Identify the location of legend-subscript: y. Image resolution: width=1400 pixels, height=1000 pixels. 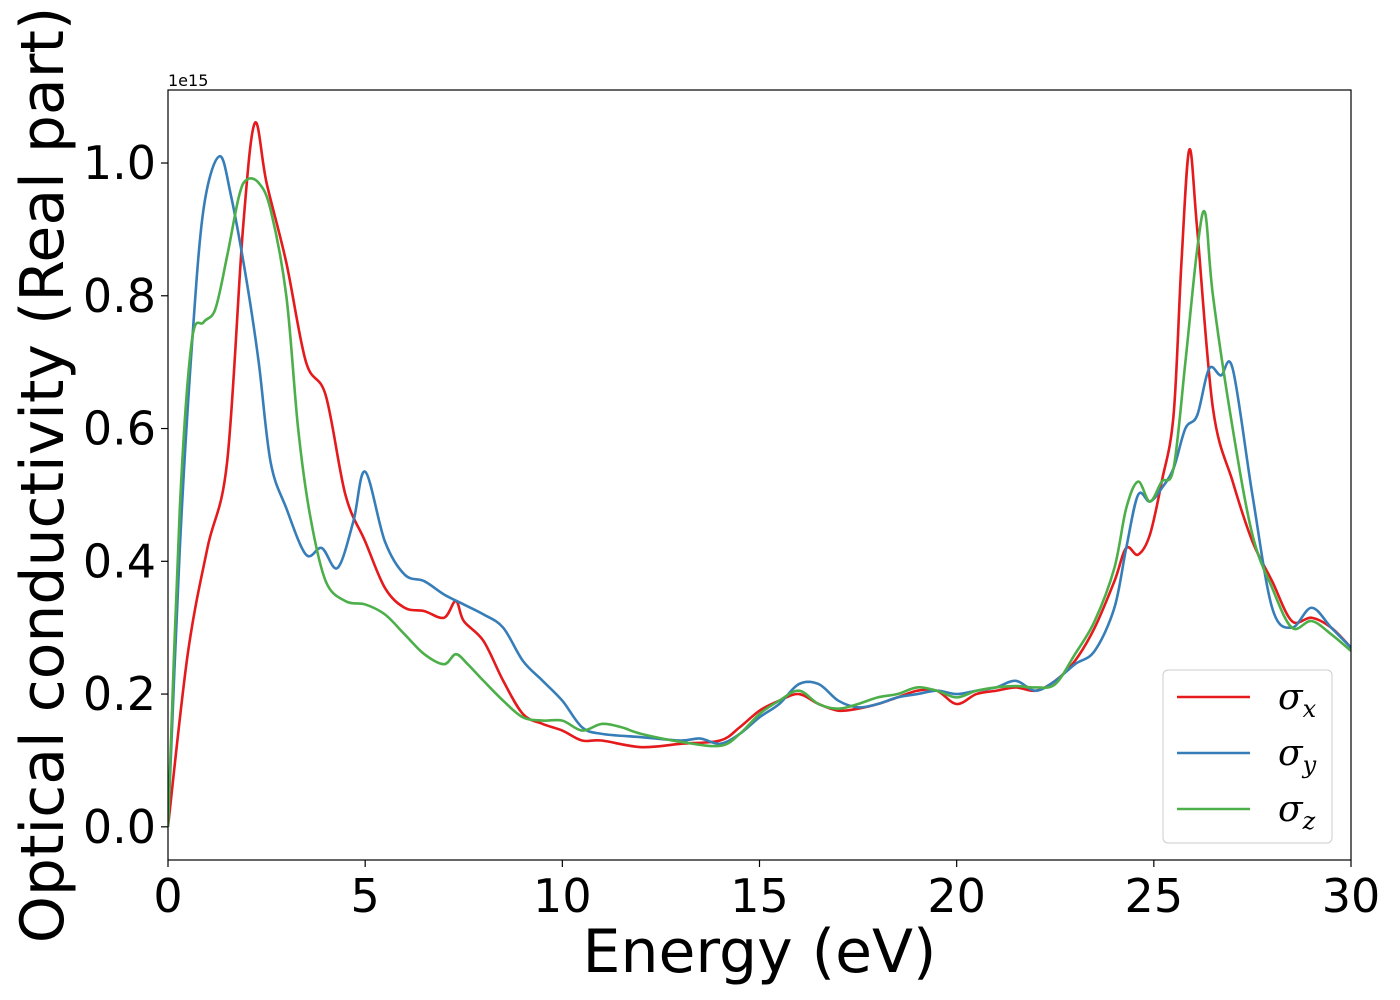
(1309, 765).